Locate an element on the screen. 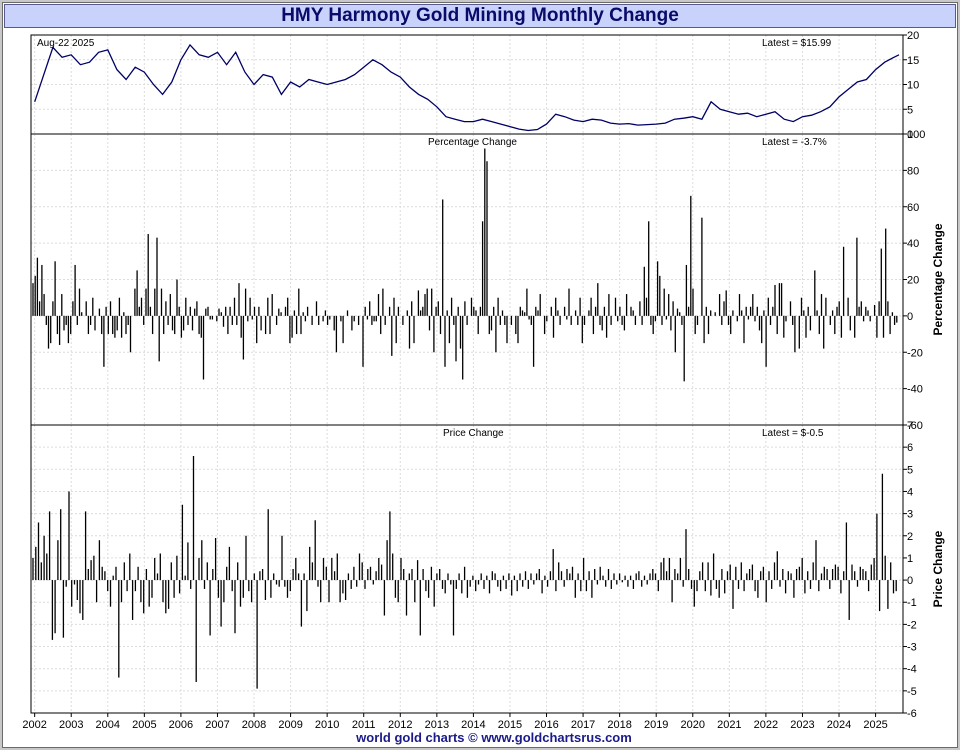  y-tick-label: 2 is located at coordinates (910, 537).